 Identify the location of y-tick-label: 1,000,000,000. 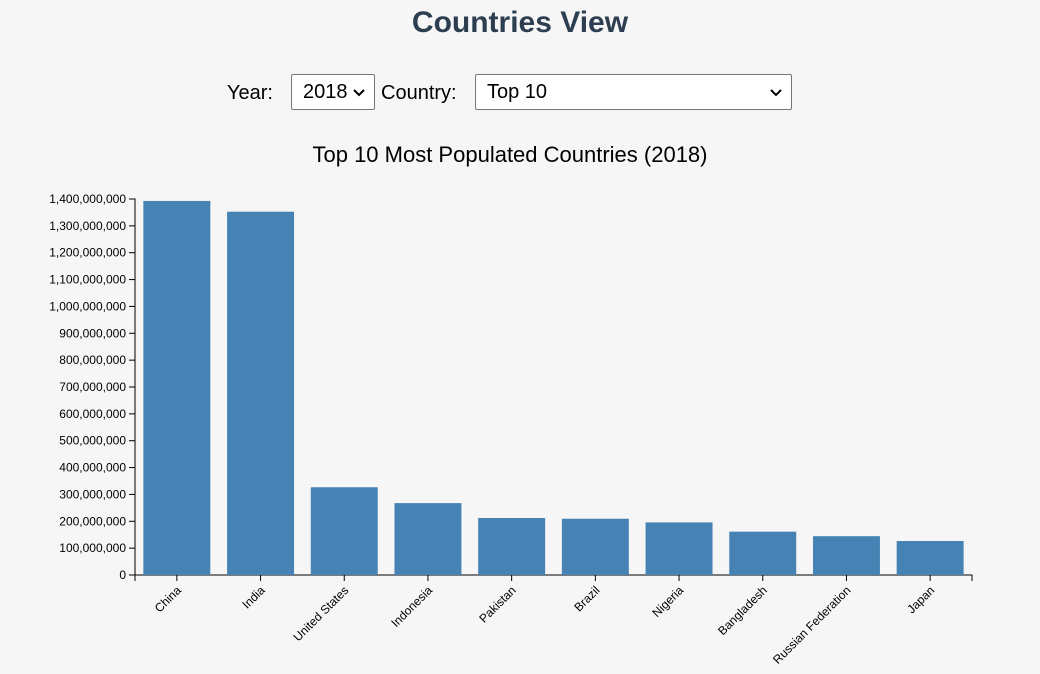
(87, 306).